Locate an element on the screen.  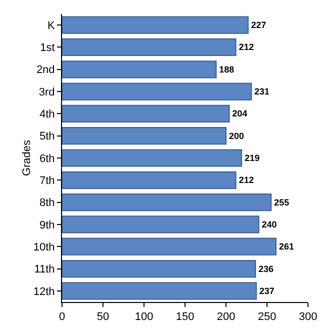
y-tick-label: 7th is located at coordinates (47, 181).